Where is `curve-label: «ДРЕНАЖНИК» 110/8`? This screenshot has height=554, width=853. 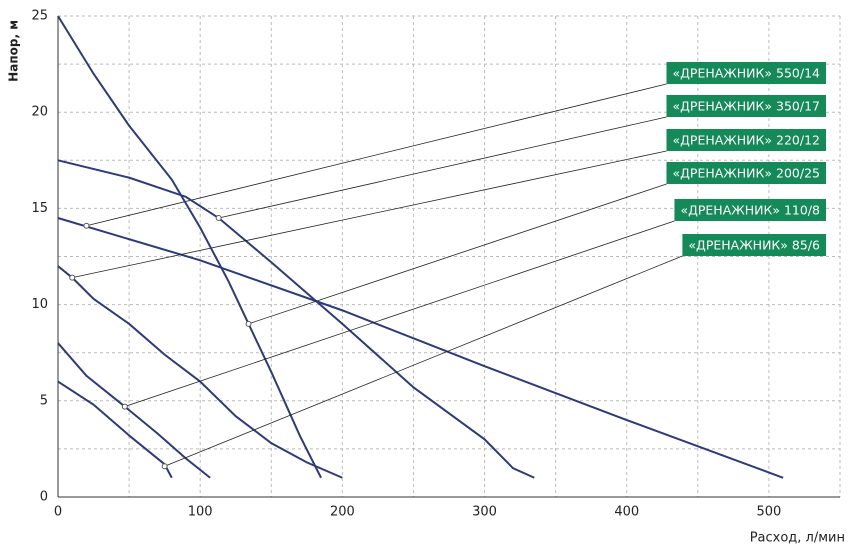
curve-label: «ДРЕНАЖНИК» 110/8 is located at coordinates (750, 210).